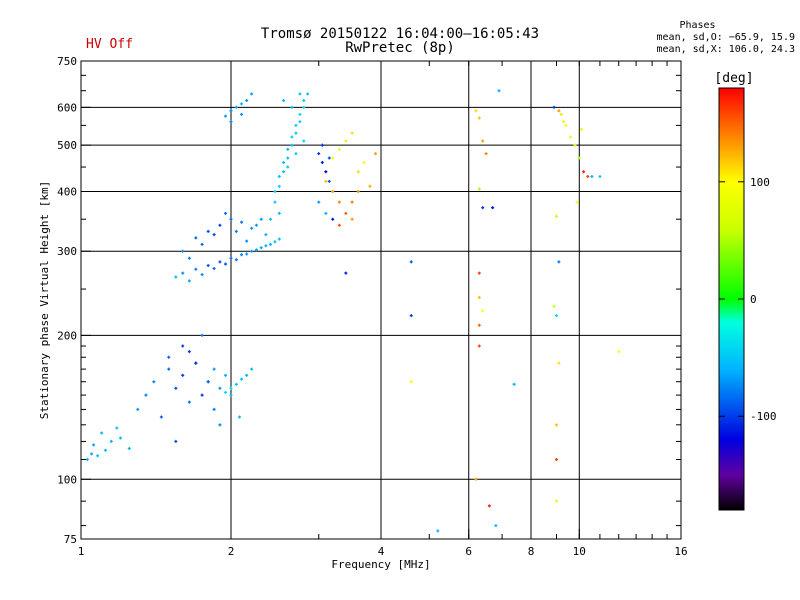 The width and height of the screenshot is (800, 600). Describe the element at coordinates (67, 479) in the screenshot. I see `y-tick-label: 100` at that location.